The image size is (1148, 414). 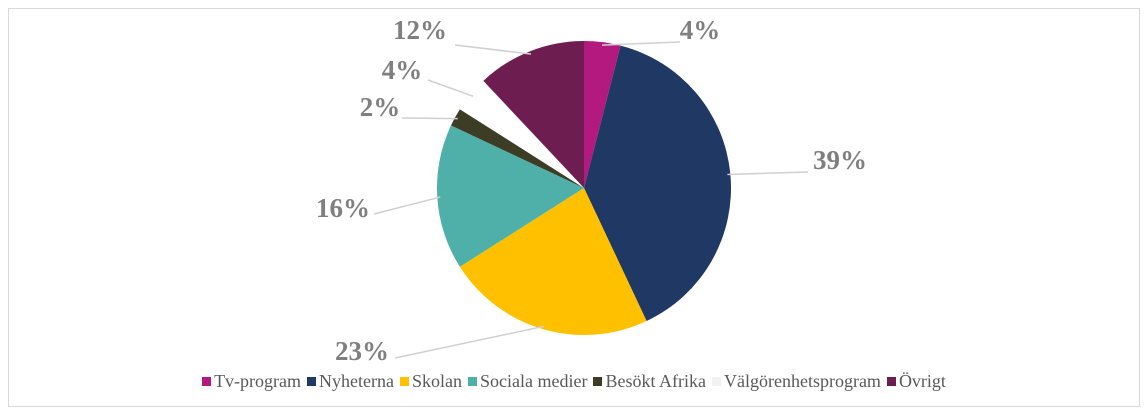 I want to click on legend-item: Övrigt, so click(x=916, y=381).